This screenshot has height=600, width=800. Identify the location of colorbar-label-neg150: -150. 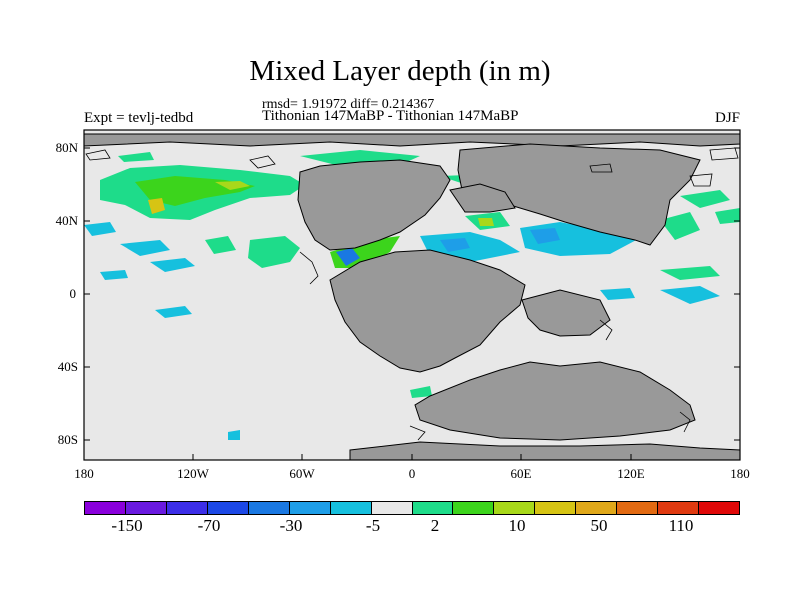
(127, 525).